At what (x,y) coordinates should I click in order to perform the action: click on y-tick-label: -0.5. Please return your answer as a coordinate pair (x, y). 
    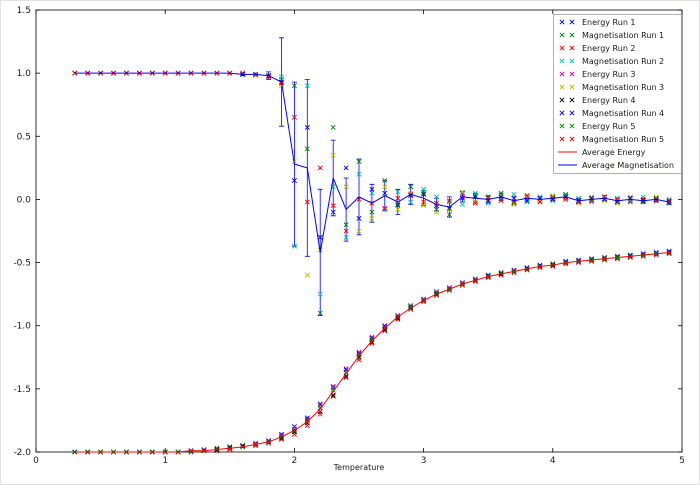
    Looking at the image, I should click on (22, 264).